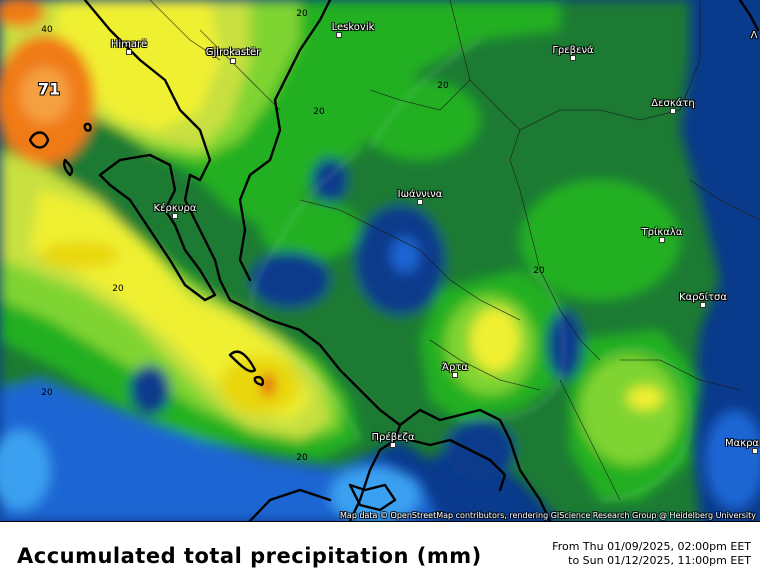  What do you see at coordinates (659, 560) in the screenshot?
I see `period-to: to Sun 01/12/2025, 11:00pm EET` at bounding box center [659, 560].